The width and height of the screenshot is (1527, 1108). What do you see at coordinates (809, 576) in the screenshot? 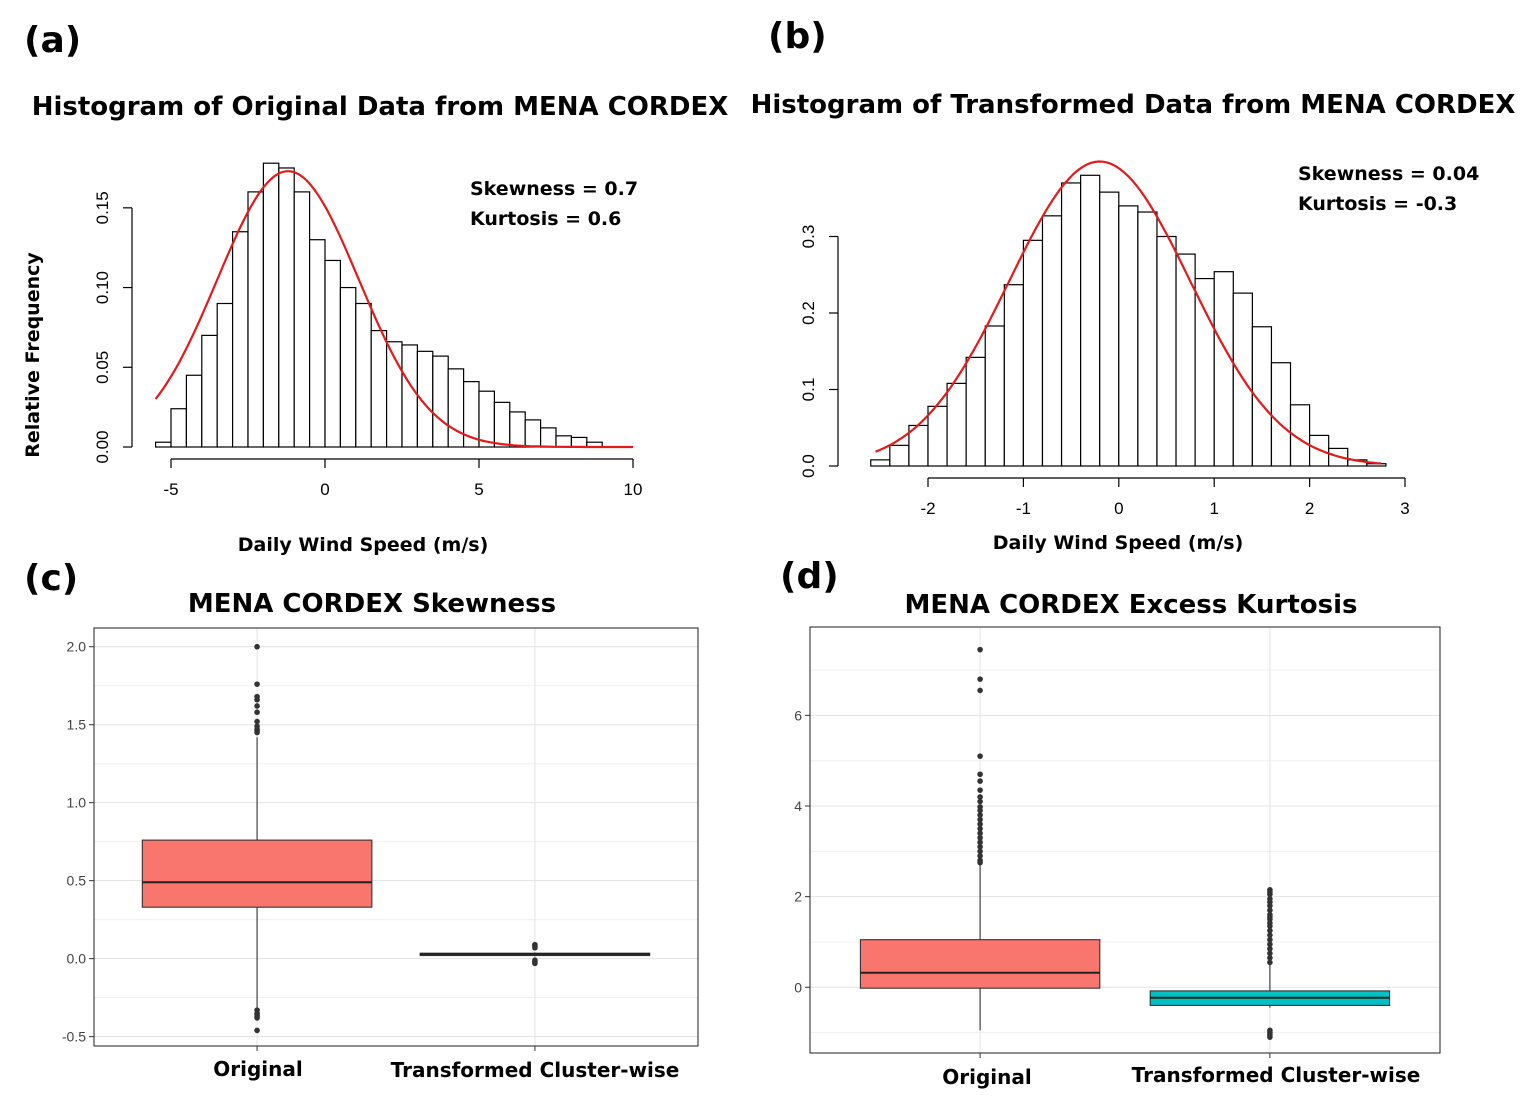
I see `panel-label-d: (d)` at bounding box center [809, 576].